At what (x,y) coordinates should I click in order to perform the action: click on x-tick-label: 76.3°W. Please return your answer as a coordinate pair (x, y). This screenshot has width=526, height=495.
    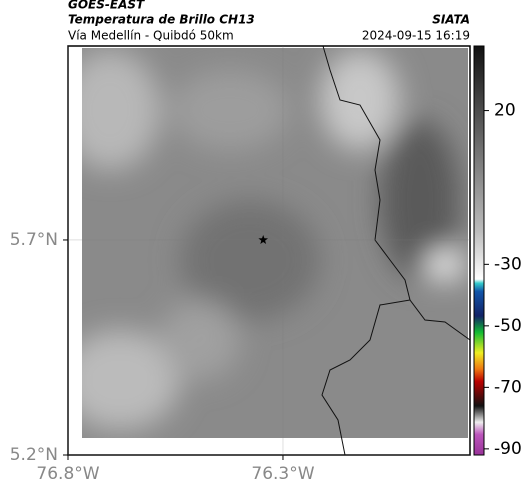
    Looking at the image, I should click on (282, 474).